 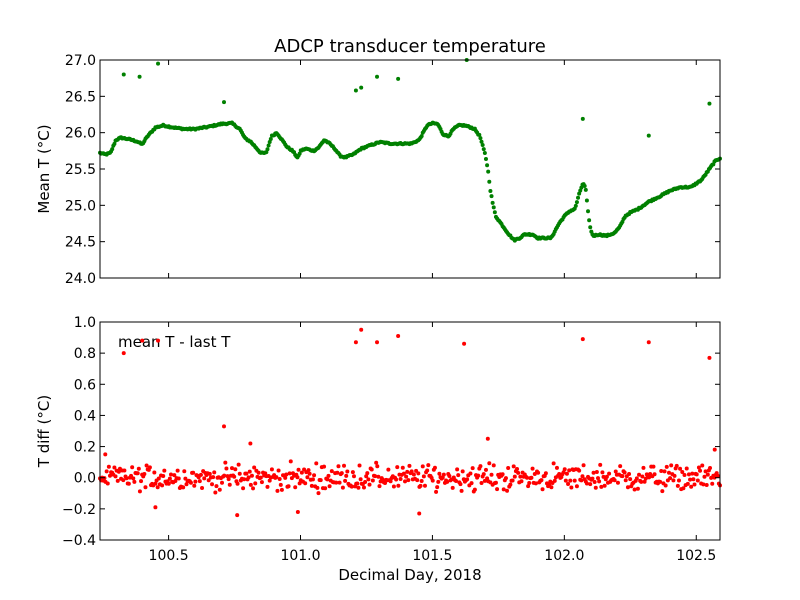 What do you see at coordinates (44, 168) in the screenshot?
I see `top-y-axis-label: Mean T (°C)` at bounding box center [44, 168].